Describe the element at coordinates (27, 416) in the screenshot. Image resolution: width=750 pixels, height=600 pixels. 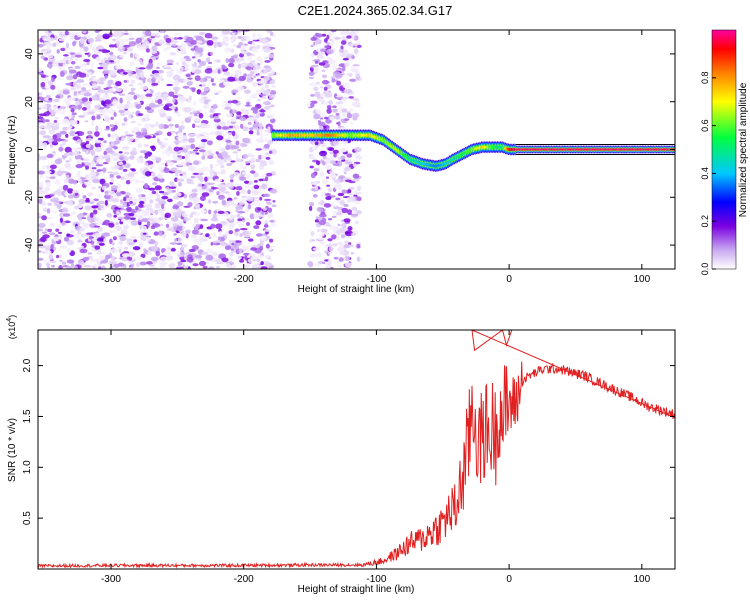
I see `y-tick-label: 1.5` at that location.